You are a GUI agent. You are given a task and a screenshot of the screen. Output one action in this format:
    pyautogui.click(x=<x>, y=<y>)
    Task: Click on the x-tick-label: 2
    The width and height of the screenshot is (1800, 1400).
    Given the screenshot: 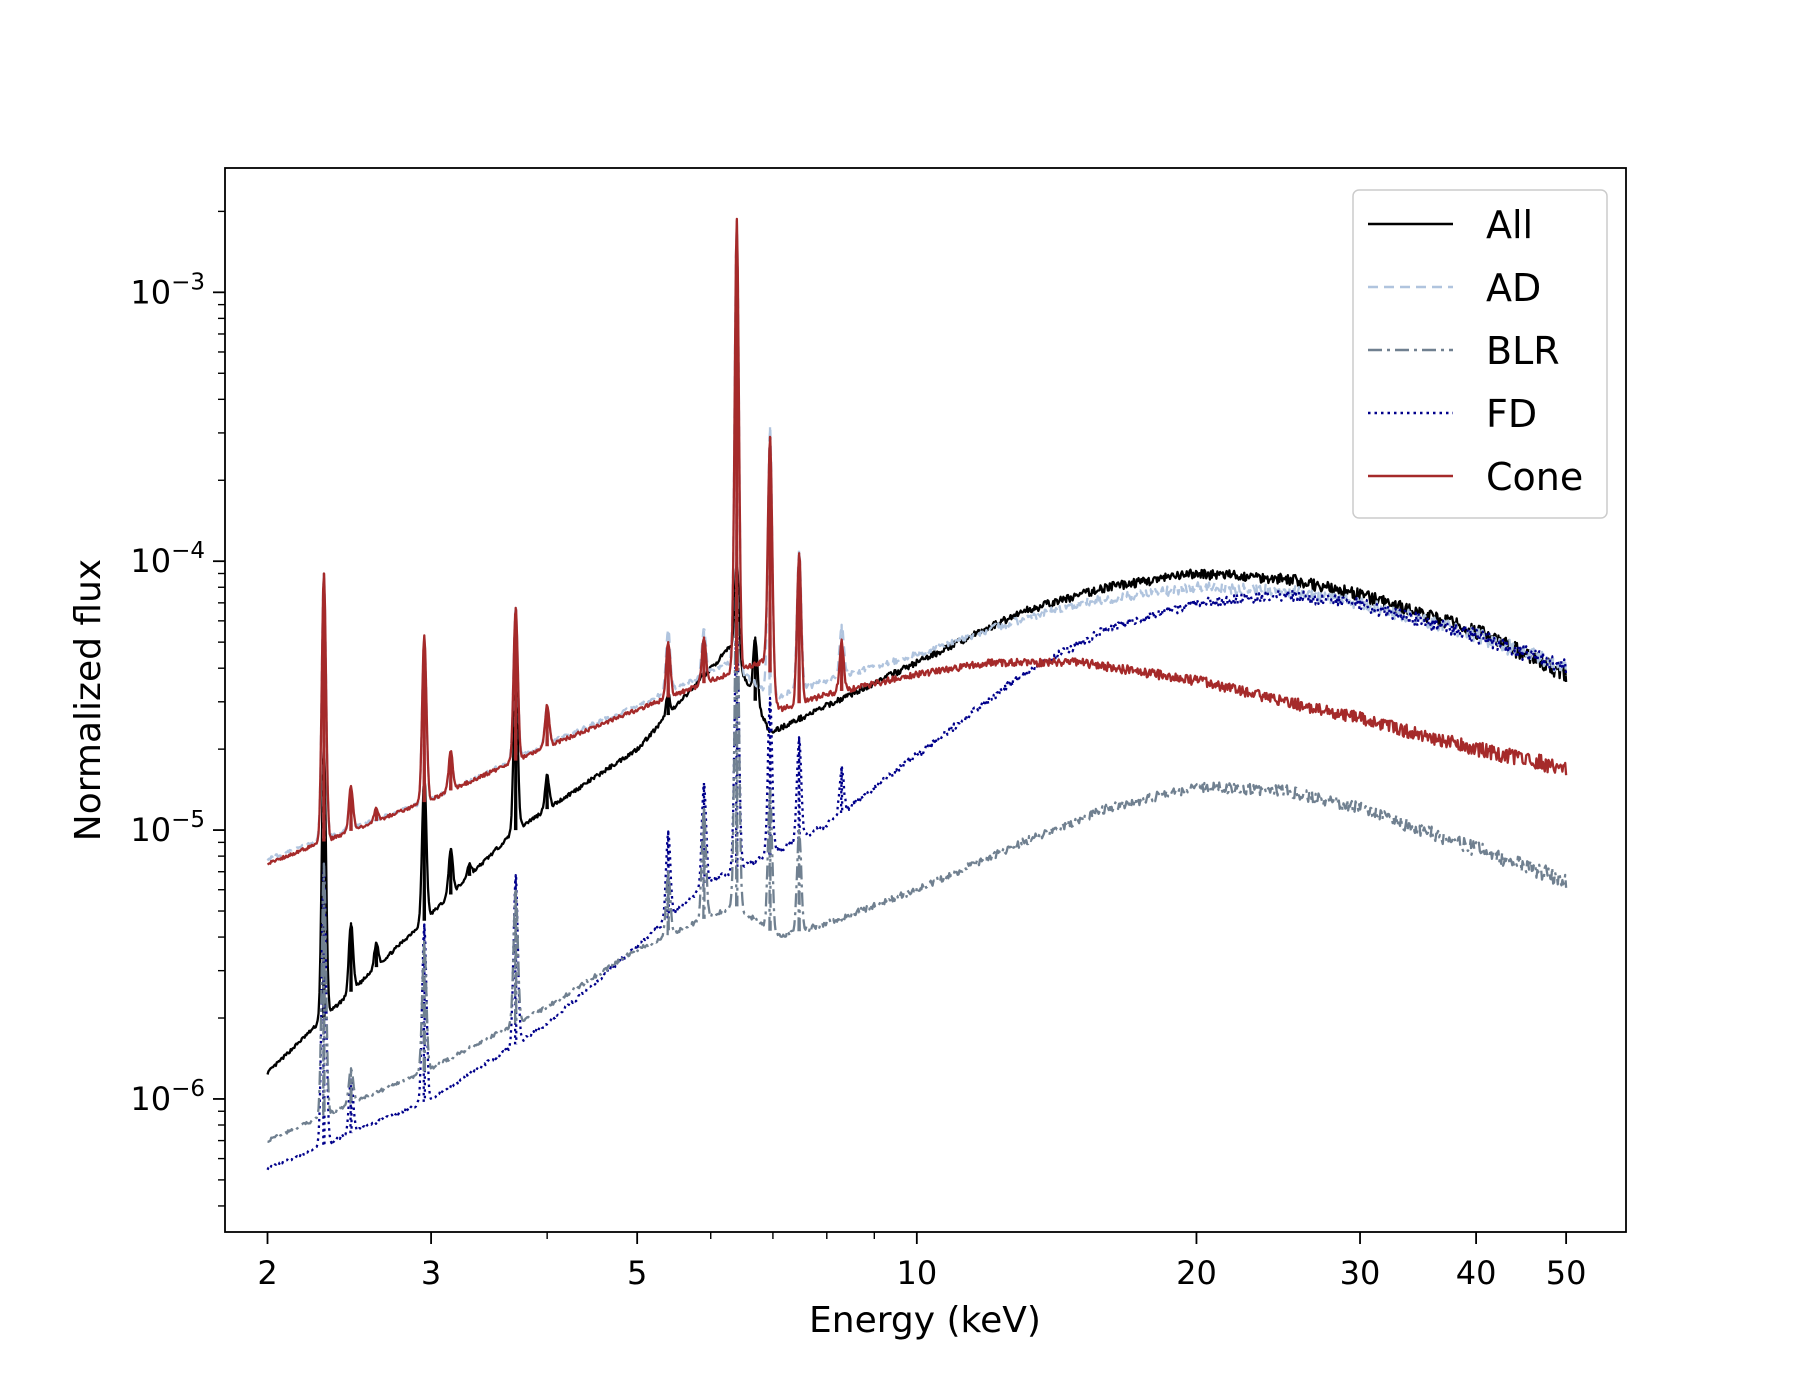 What is the action you would take?
    pyautogui.click(x=267, y=1273)
    